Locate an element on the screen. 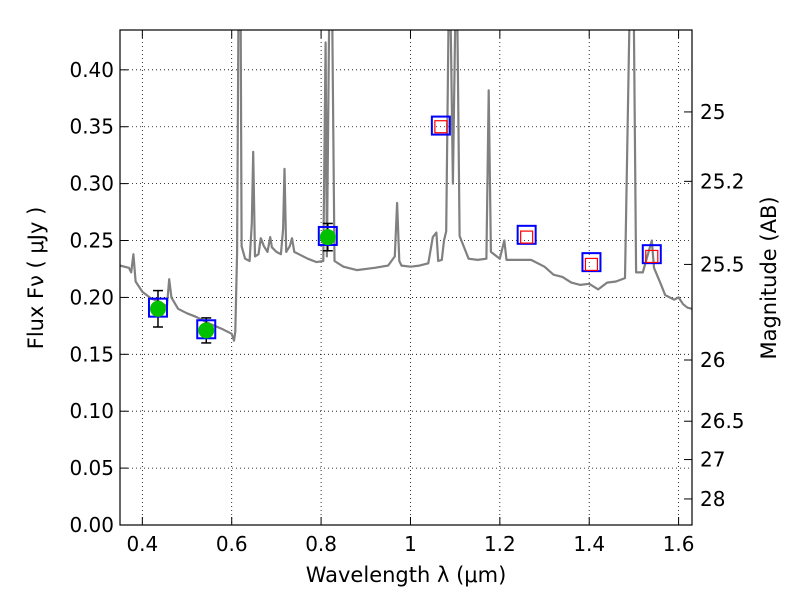 Image resolution: width=800 pixels, height=600 pixels. x-tick-label: 1.4 is located at coordinates (589, 544).